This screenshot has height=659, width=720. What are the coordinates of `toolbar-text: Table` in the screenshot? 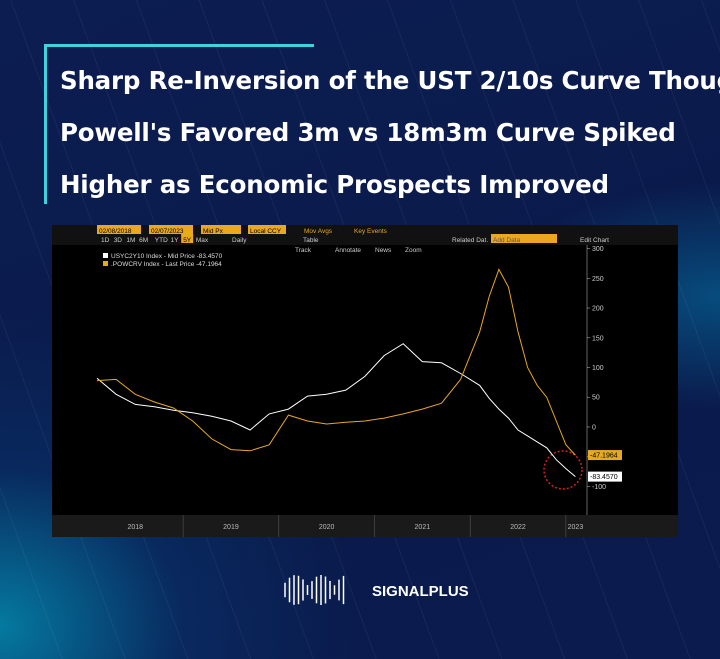 It's located at (311, 240).